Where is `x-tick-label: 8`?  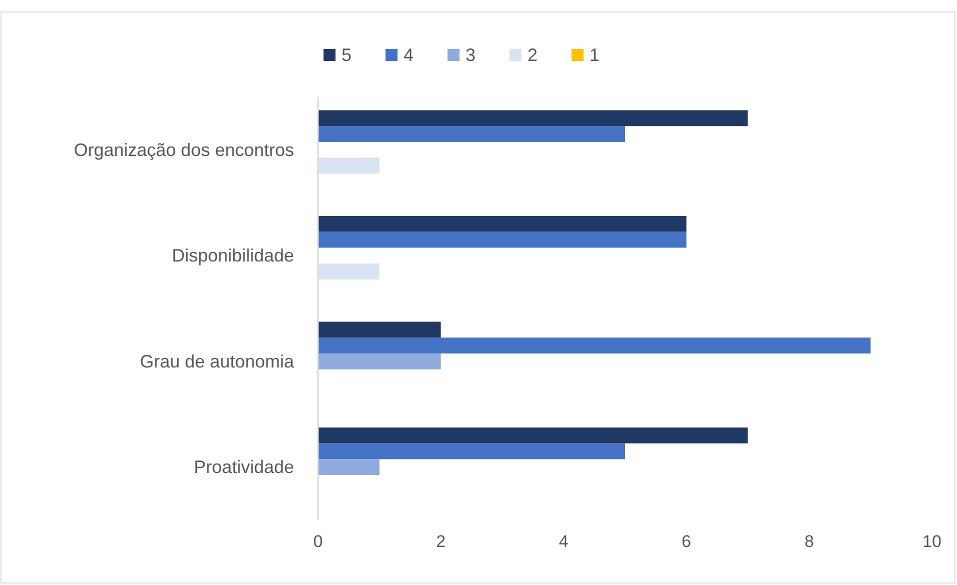
x-tick-label: 8 is located at coordinates (809, 542).